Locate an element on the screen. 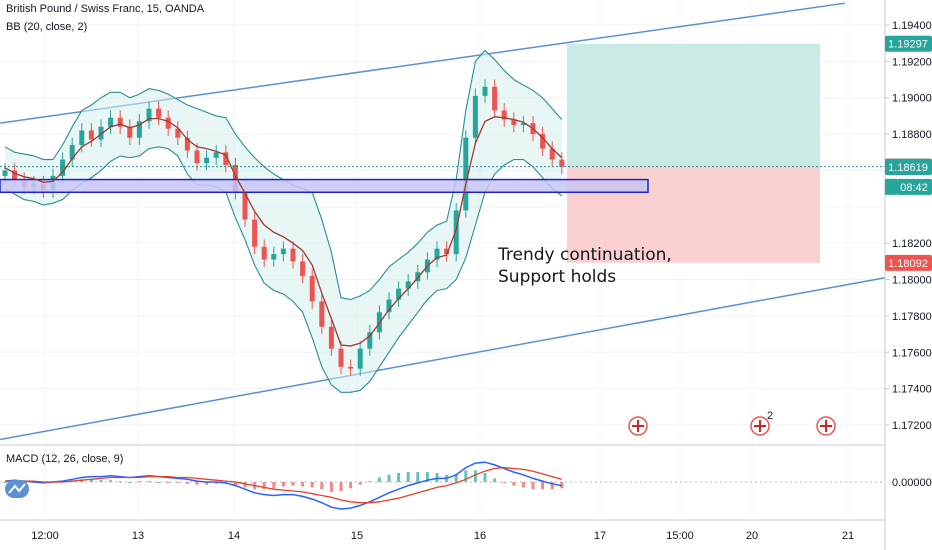 The image size is (932, 550). macd-signal-line is located at coordinates (283, 485).